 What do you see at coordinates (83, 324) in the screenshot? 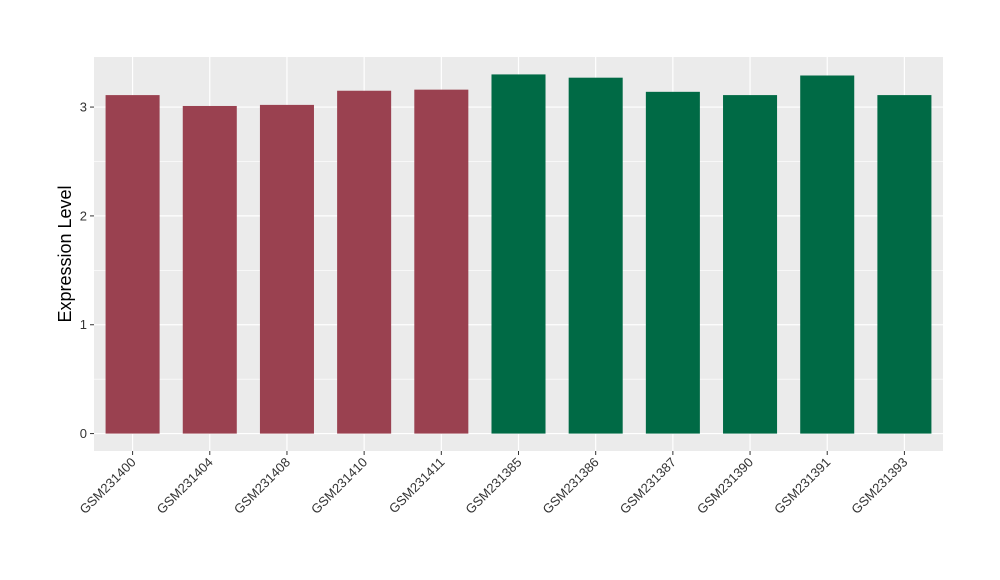
I see `y-tick-label: 1` at bounding box center [83, 324].